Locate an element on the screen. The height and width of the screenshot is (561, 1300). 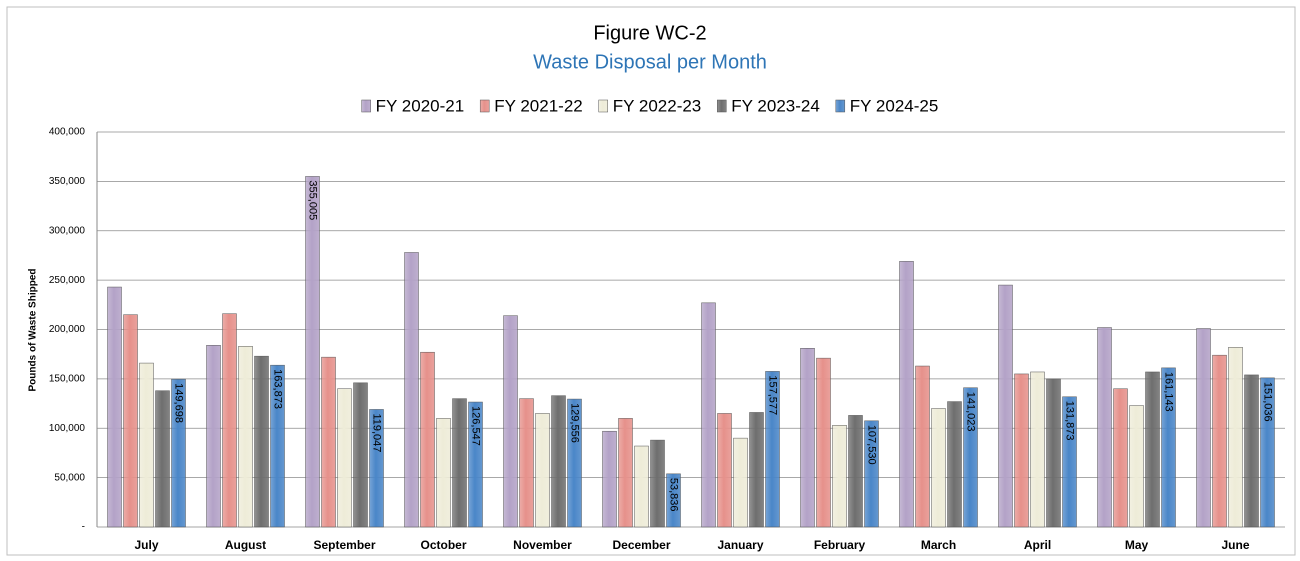
x-tick-label: October is located at coordinates (443, 545).